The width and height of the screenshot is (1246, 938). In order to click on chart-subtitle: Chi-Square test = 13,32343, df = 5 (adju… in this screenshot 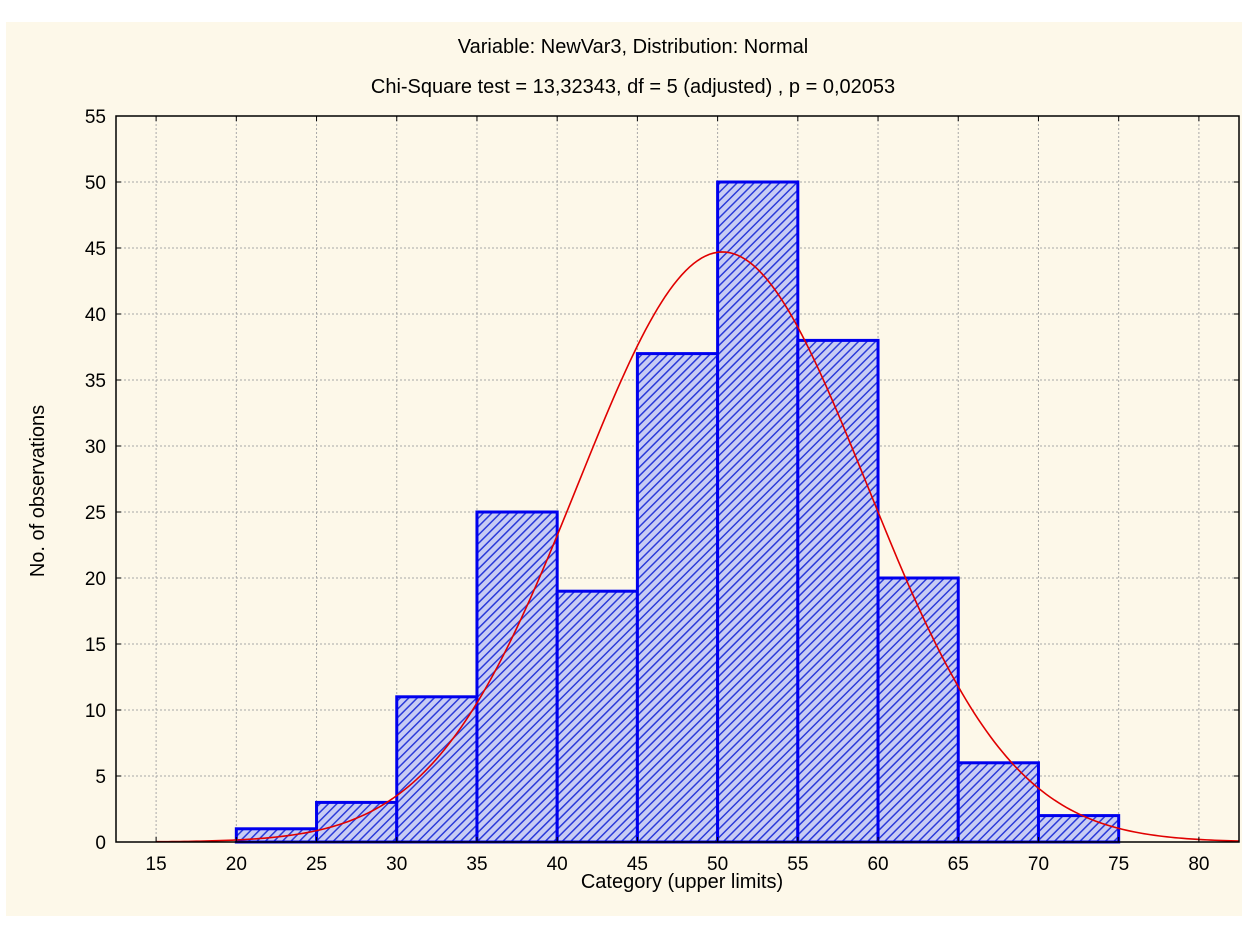, I will do `click(633, 87)`.